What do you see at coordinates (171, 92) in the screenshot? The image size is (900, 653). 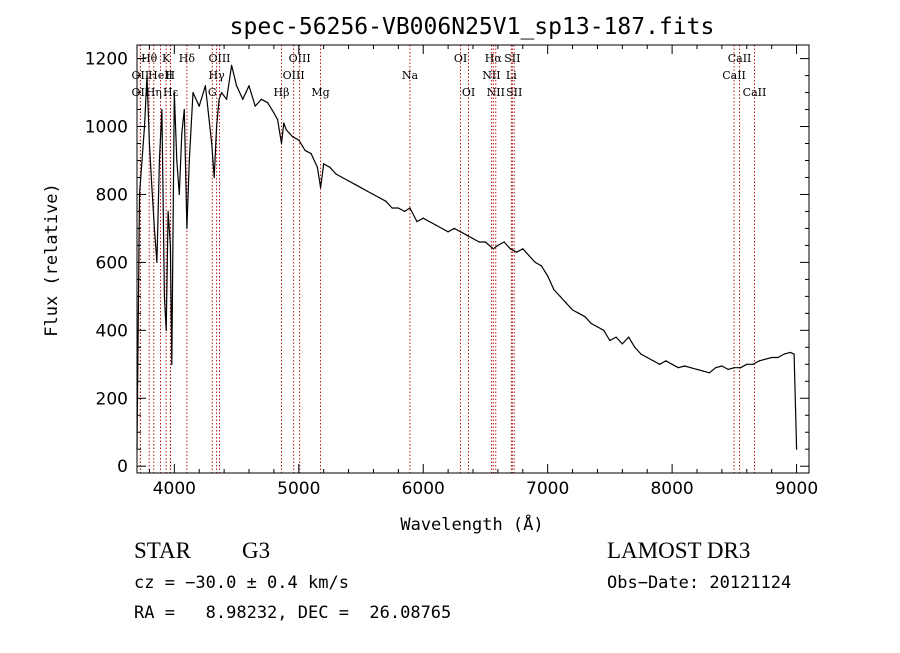 I see `line-label-6: Hε` at bounding box center [171, 92].